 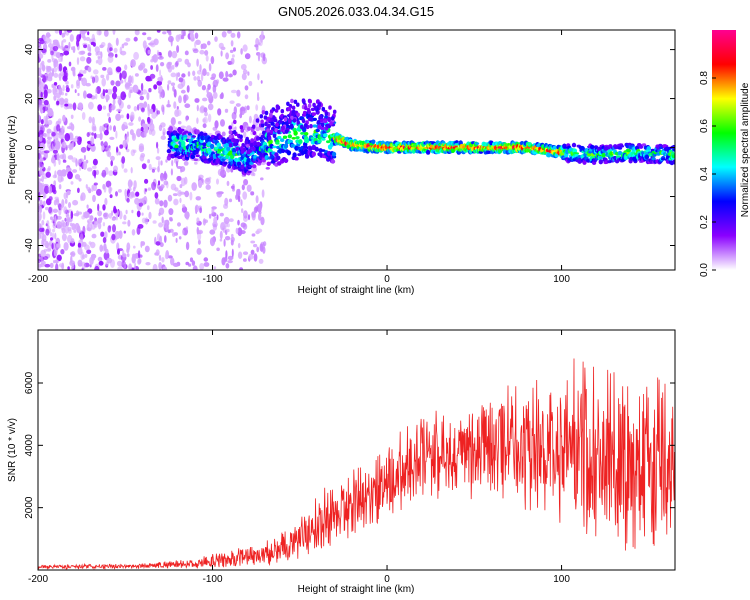 What do you see at coordinates (387, 579) in the screenshot?
I see `snr-xtick-label: 0` at bounding box center [387, 579].